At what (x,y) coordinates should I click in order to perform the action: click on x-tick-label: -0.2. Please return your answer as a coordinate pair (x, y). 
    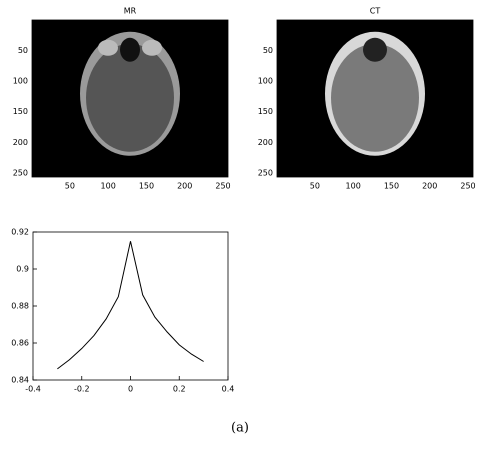
    Looking at the image, I should click on (82, 389).